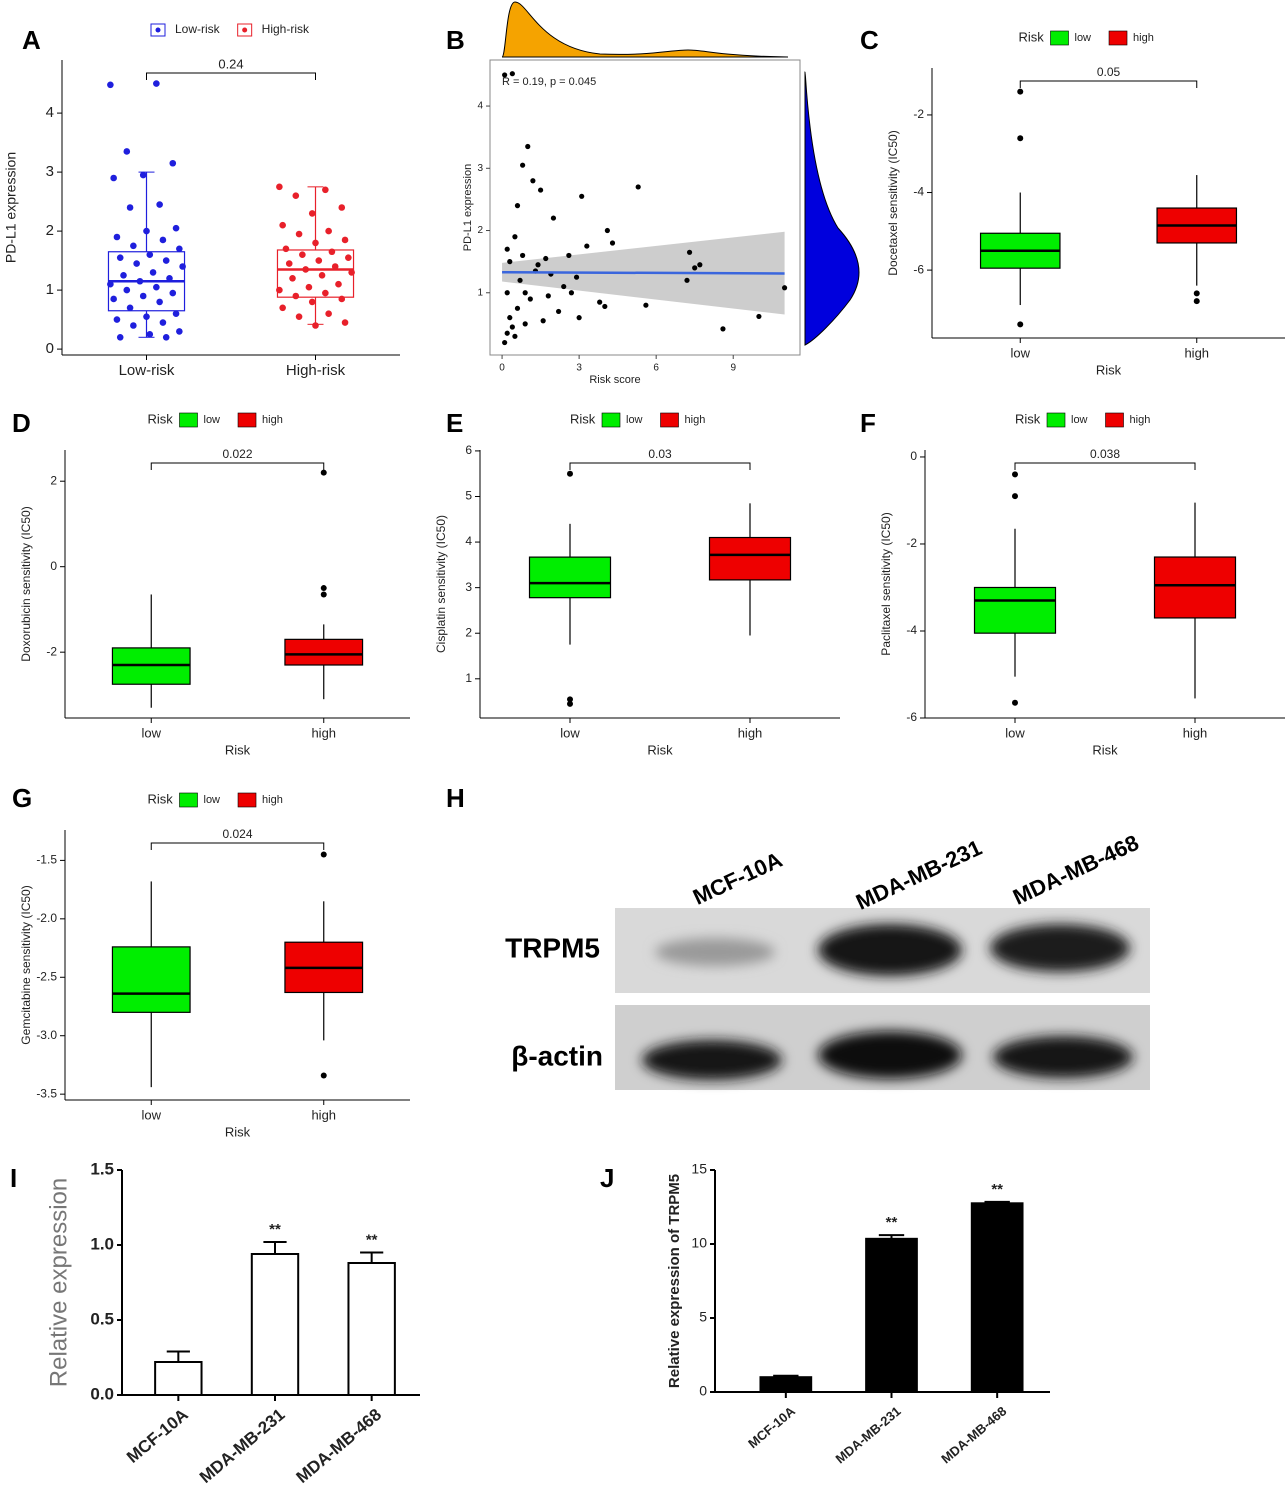 This screenshot has width=1287, height=1494. What do you see at coordinates (1032, 36) in the screenshot?
I see `legend-title: Risk` at bounding box center [1032, 36].